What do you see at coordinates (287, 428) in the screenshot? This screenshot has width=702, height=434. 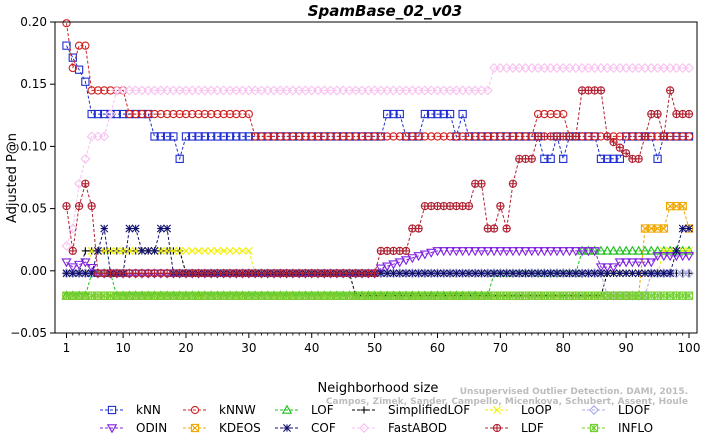 I see `legend-marker-cof` at bounding box center [287, 428].